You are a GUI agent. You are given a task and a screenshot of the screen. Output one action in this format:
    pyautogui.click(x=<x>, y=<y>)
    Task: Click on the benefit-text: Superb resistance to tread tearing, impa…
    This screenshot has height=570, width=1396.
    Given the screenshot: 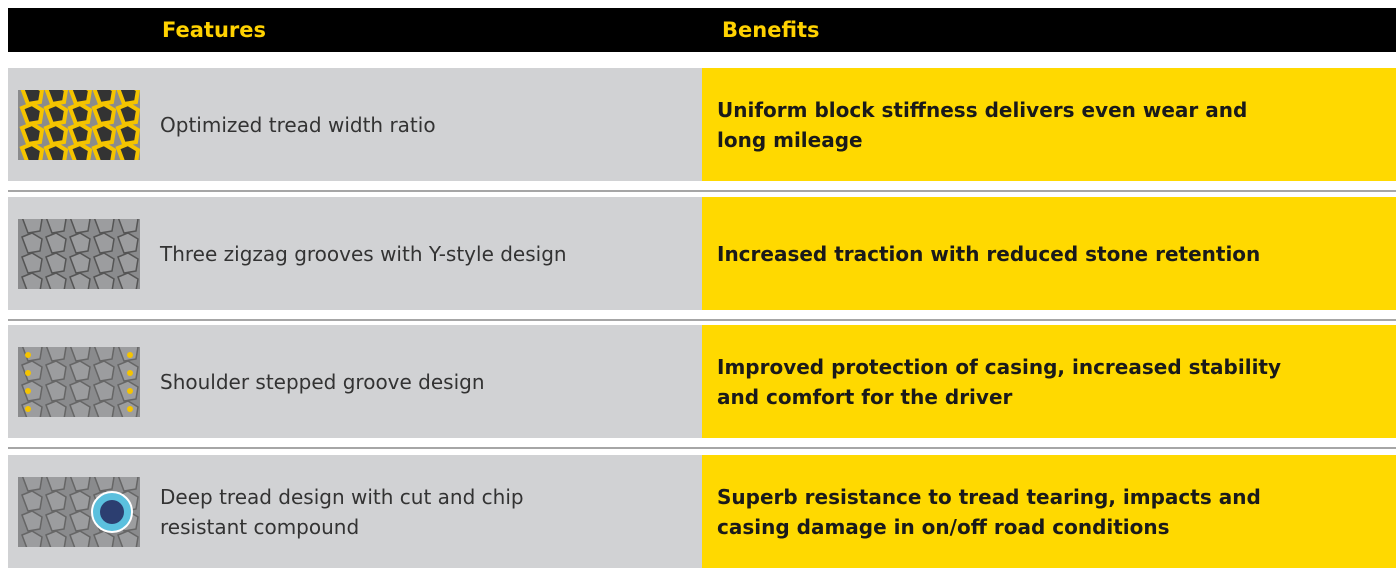 What is the action you would take?
    pyautogui.click(x=989, y=511)
    